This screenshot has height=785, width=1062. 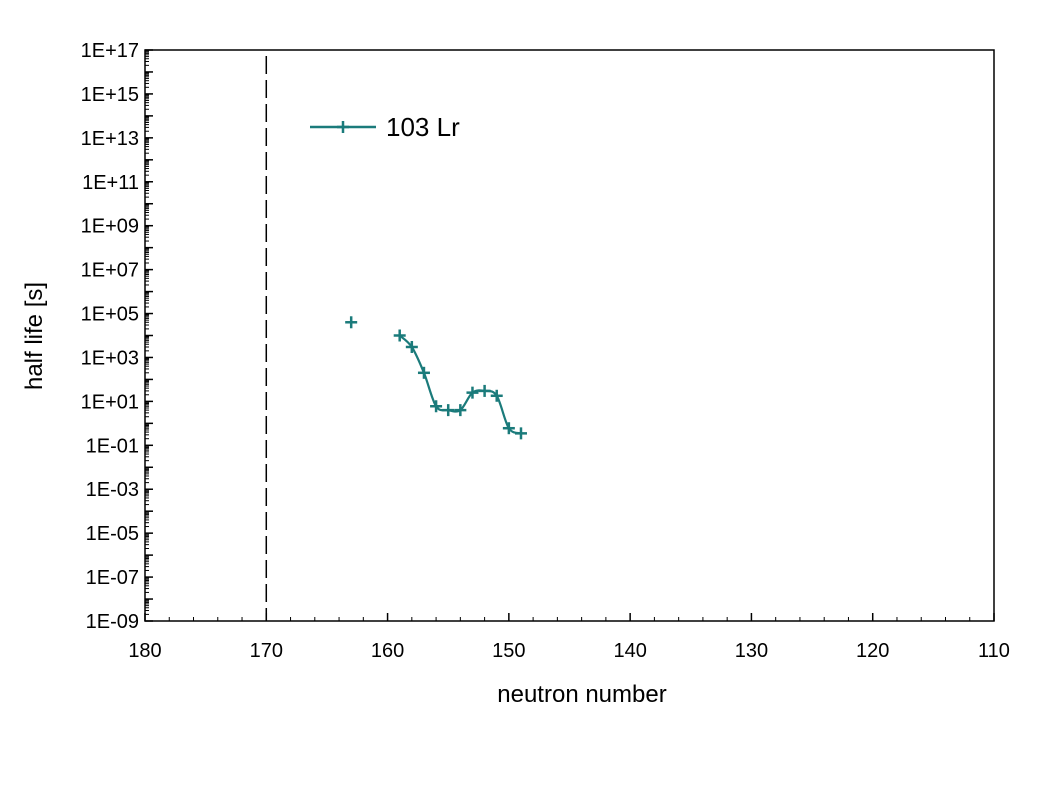 What do you see at coordinates (110, 271) in the screenshot?
I see `y-tick-label: 1E+07` at bounding box center [110, 271].